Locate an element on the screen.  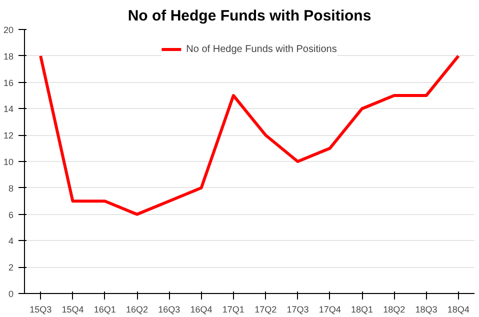
x-tick-label: 15Q3 is located at coordinates (41, 309).